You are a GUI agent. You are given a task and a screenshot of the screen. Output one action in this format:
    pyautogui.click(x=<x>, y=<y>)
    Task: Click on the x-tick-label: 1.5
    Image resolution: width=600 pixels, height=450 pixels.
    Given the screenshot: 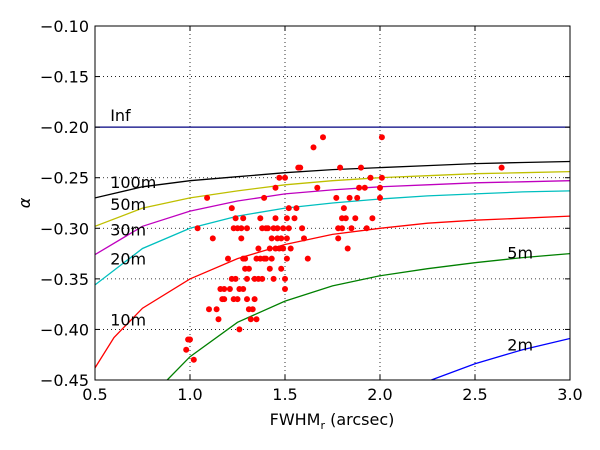 What is the action you would take?
    pyautogui.click(x=284, y=394)
    